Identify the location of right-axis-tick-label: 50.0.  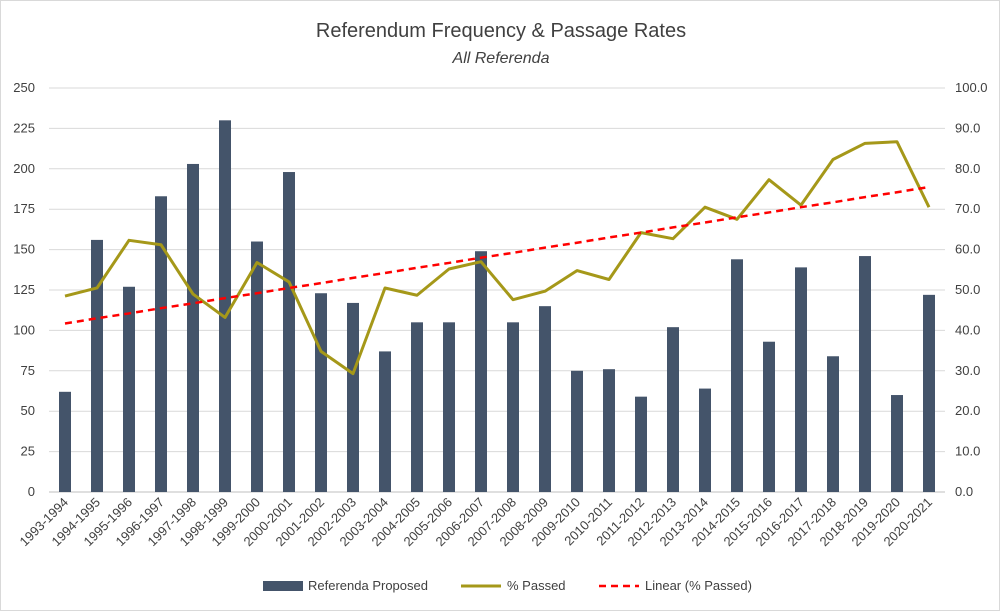
(967, 289).